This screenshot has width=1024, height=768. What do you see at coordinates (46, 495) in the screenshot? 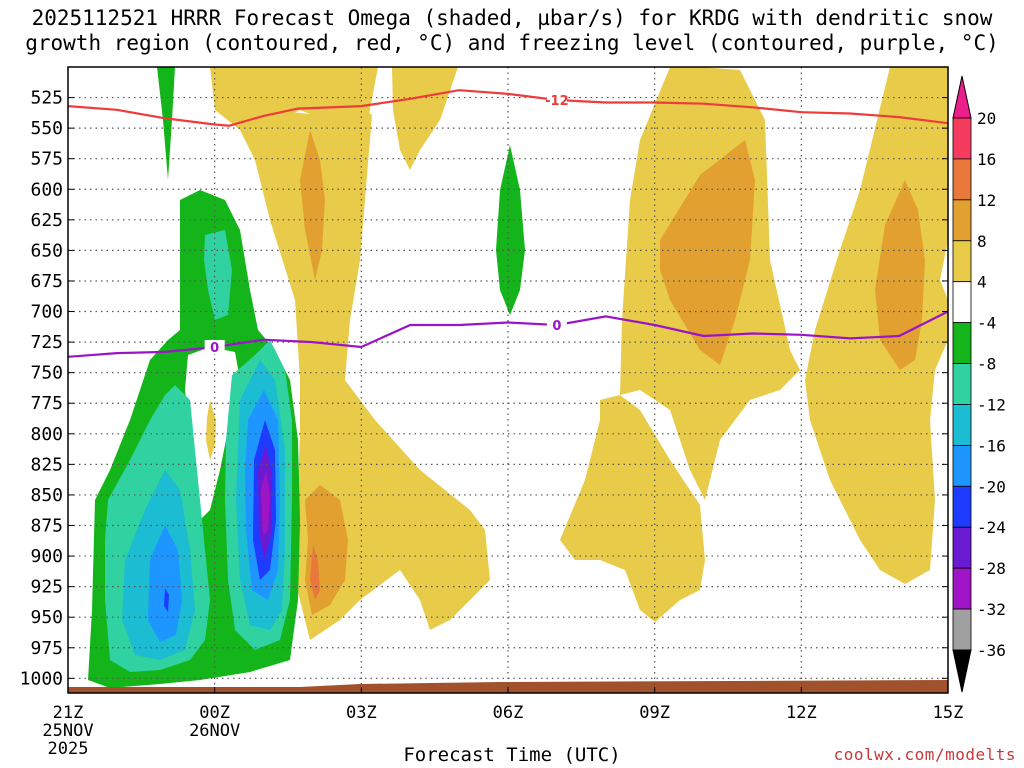
I see `y-tick-label: 850` at bounding box center [46, 495].